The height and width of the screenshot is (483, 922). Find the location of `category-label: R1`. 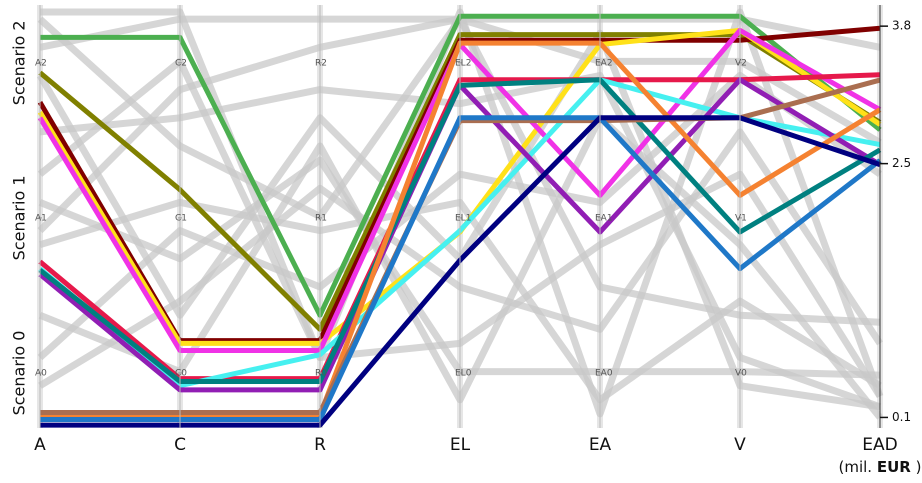

category-label: R1 is located at coordinates (321, 218).